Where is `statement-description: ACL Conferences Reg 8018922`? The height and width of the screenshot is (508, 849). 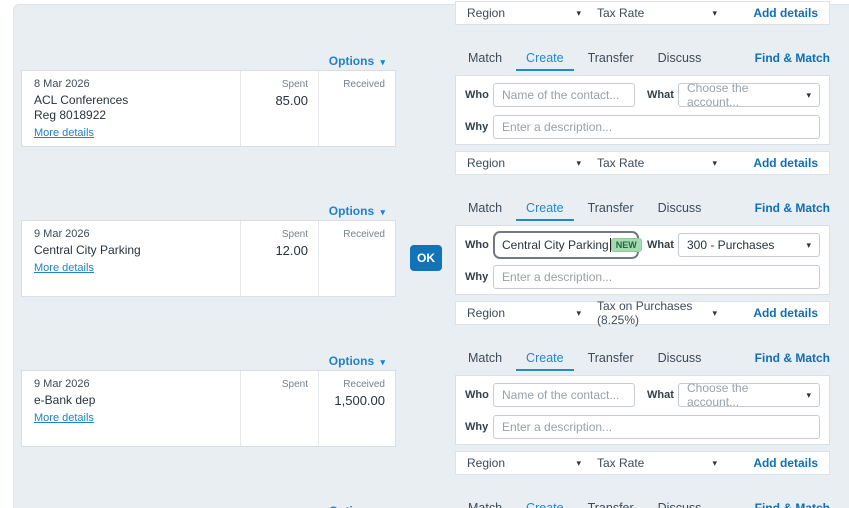
statement-description: ACL Conferences Reg 8018922 is located at coordinates (131, 108).